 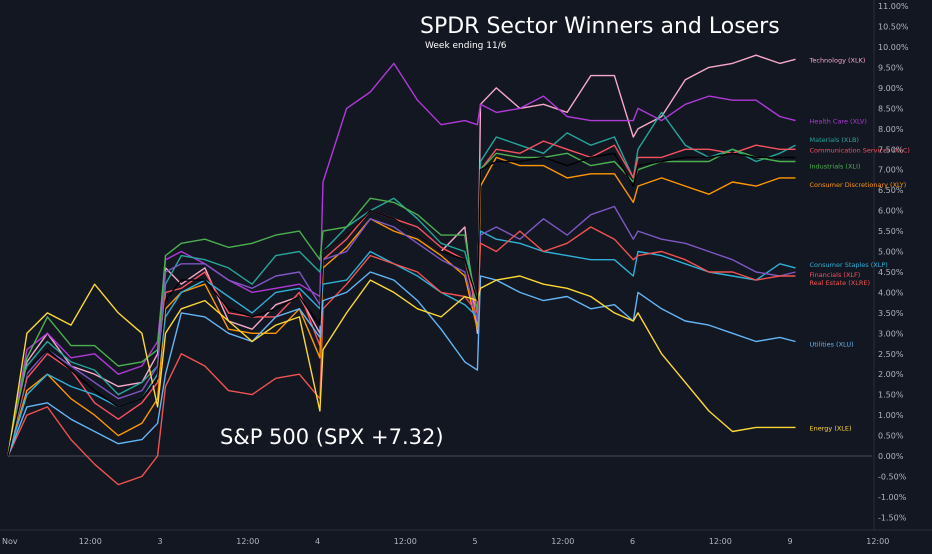 What do you see at coordinates (891, 272) in the screenshot?
I see `y-tick-label-13: 4.50%` at bounding box center [891, 272].